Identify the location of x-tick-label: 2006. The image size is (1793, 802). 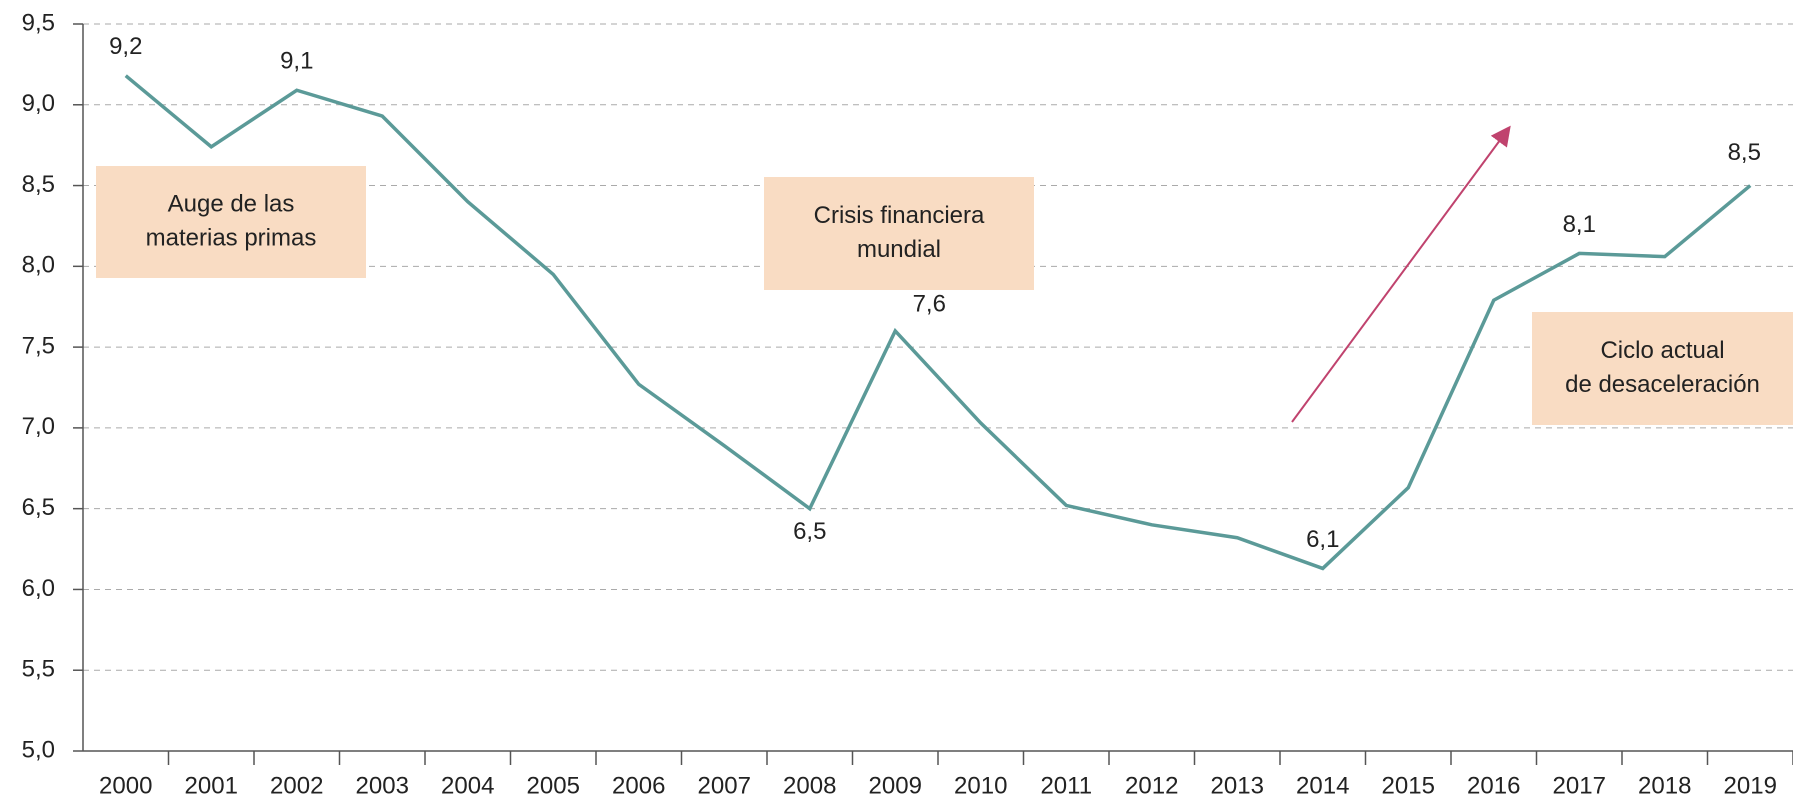
(638, 785).